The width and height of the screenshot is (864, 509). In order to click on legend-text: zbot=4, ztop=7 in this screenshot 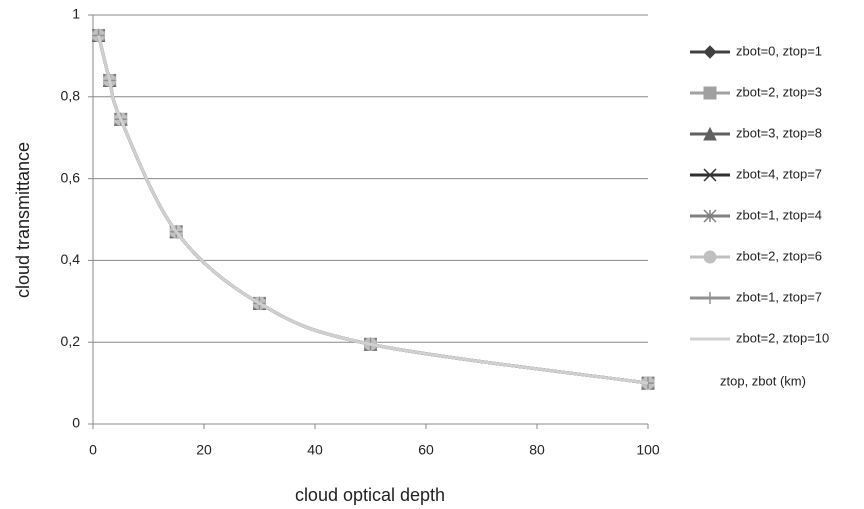, I will do `click(779, 173)`.